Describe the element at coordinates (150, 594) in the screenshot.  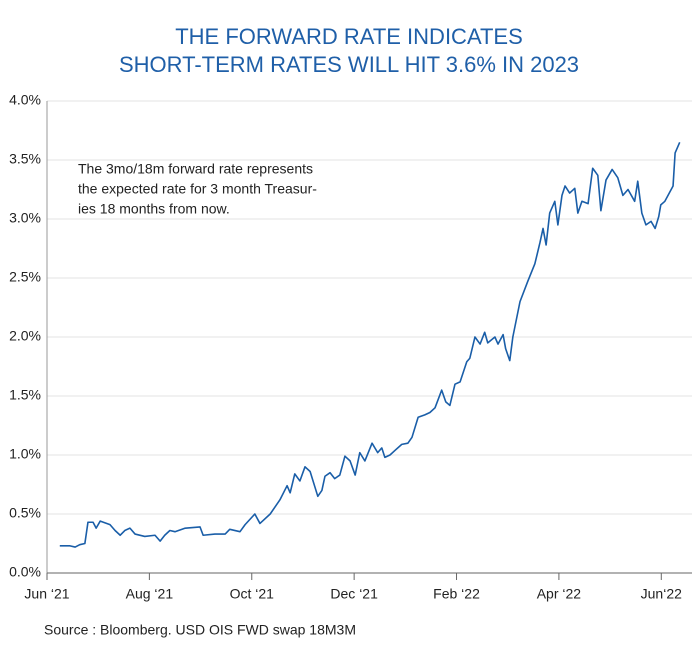
I see `x-tick-label: Aug ‘21` at that location.